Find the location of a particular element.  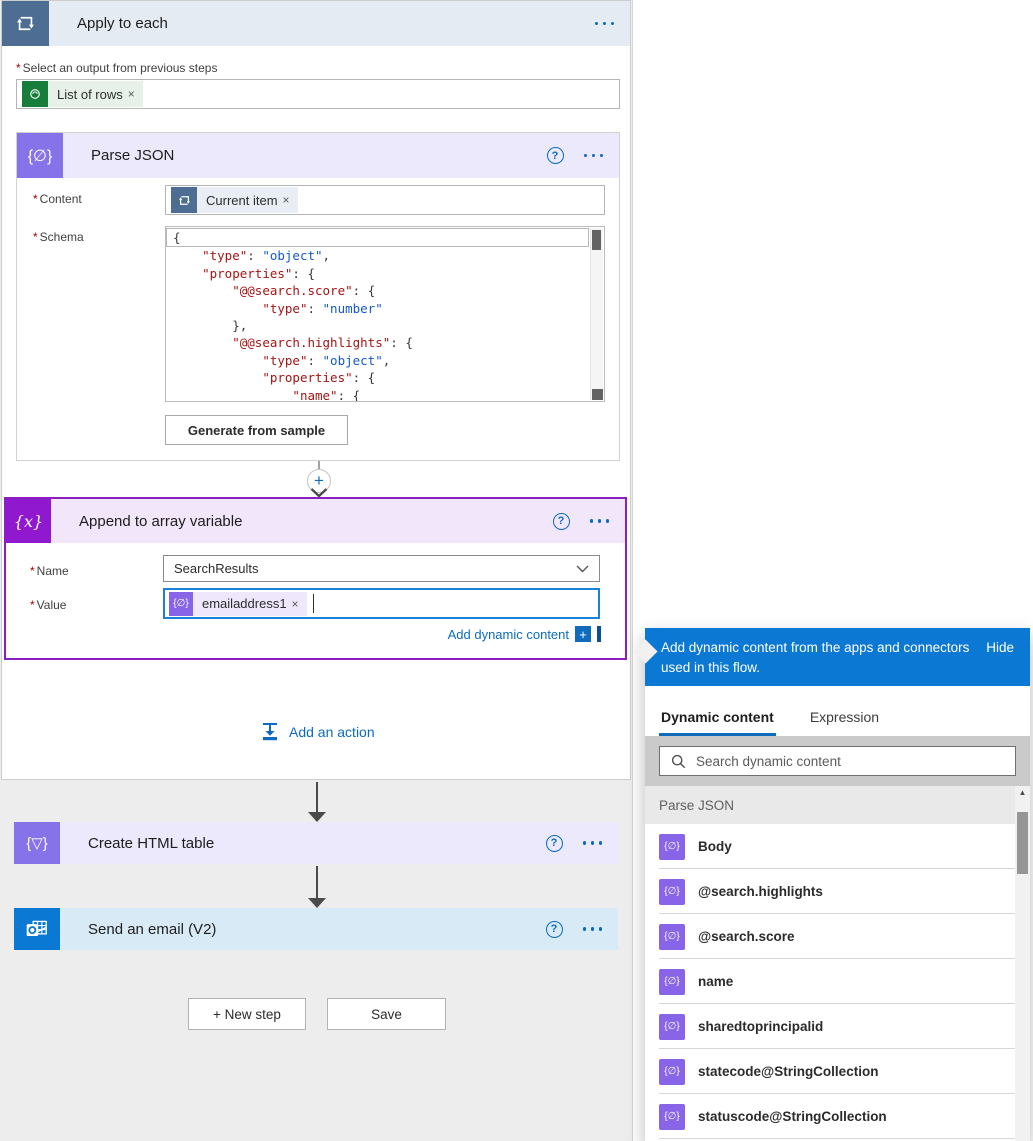

save-button: Save is located at coordinates (386, 1014).